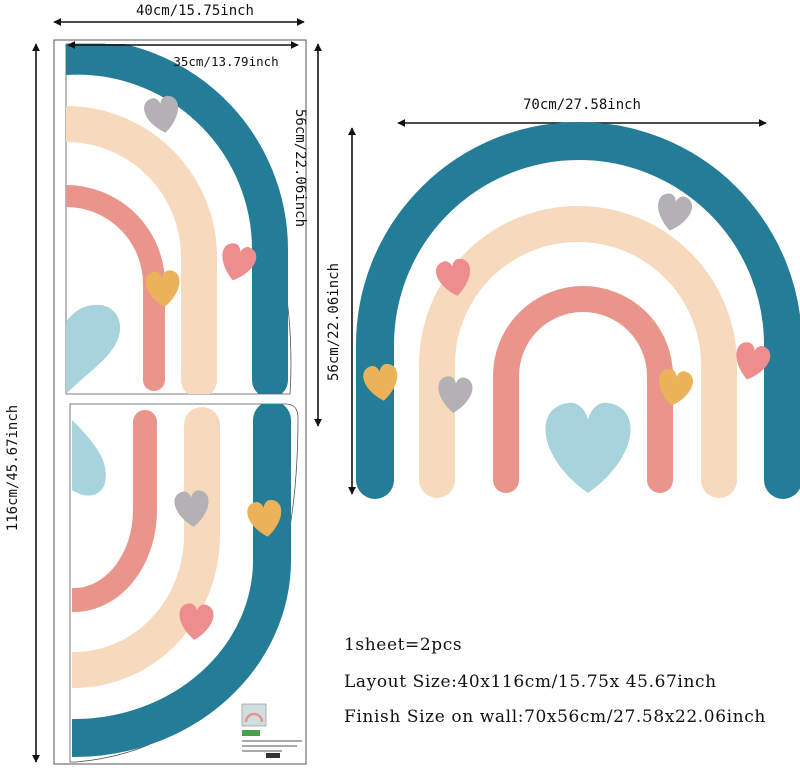  What do you see at coordinates (93, 349) in the screenshot?
I see `blue-heart-half-top` at bounding box center [93, 349].